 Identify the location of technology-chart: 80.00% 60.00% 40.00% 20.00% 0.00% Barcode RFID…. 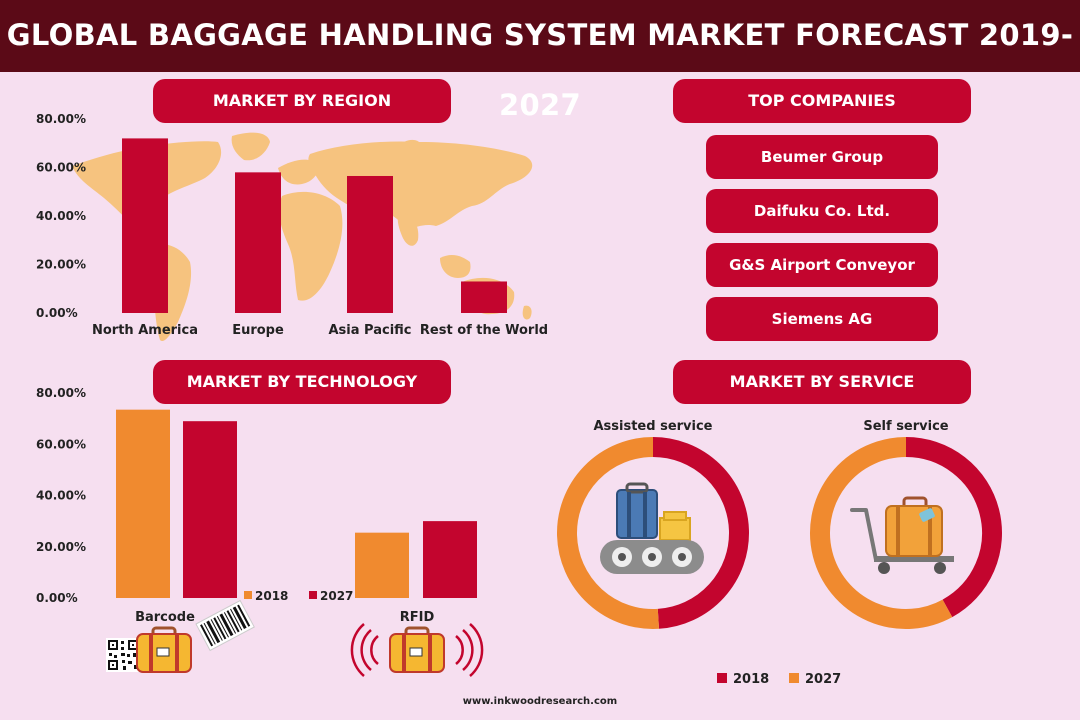
(256, 505).